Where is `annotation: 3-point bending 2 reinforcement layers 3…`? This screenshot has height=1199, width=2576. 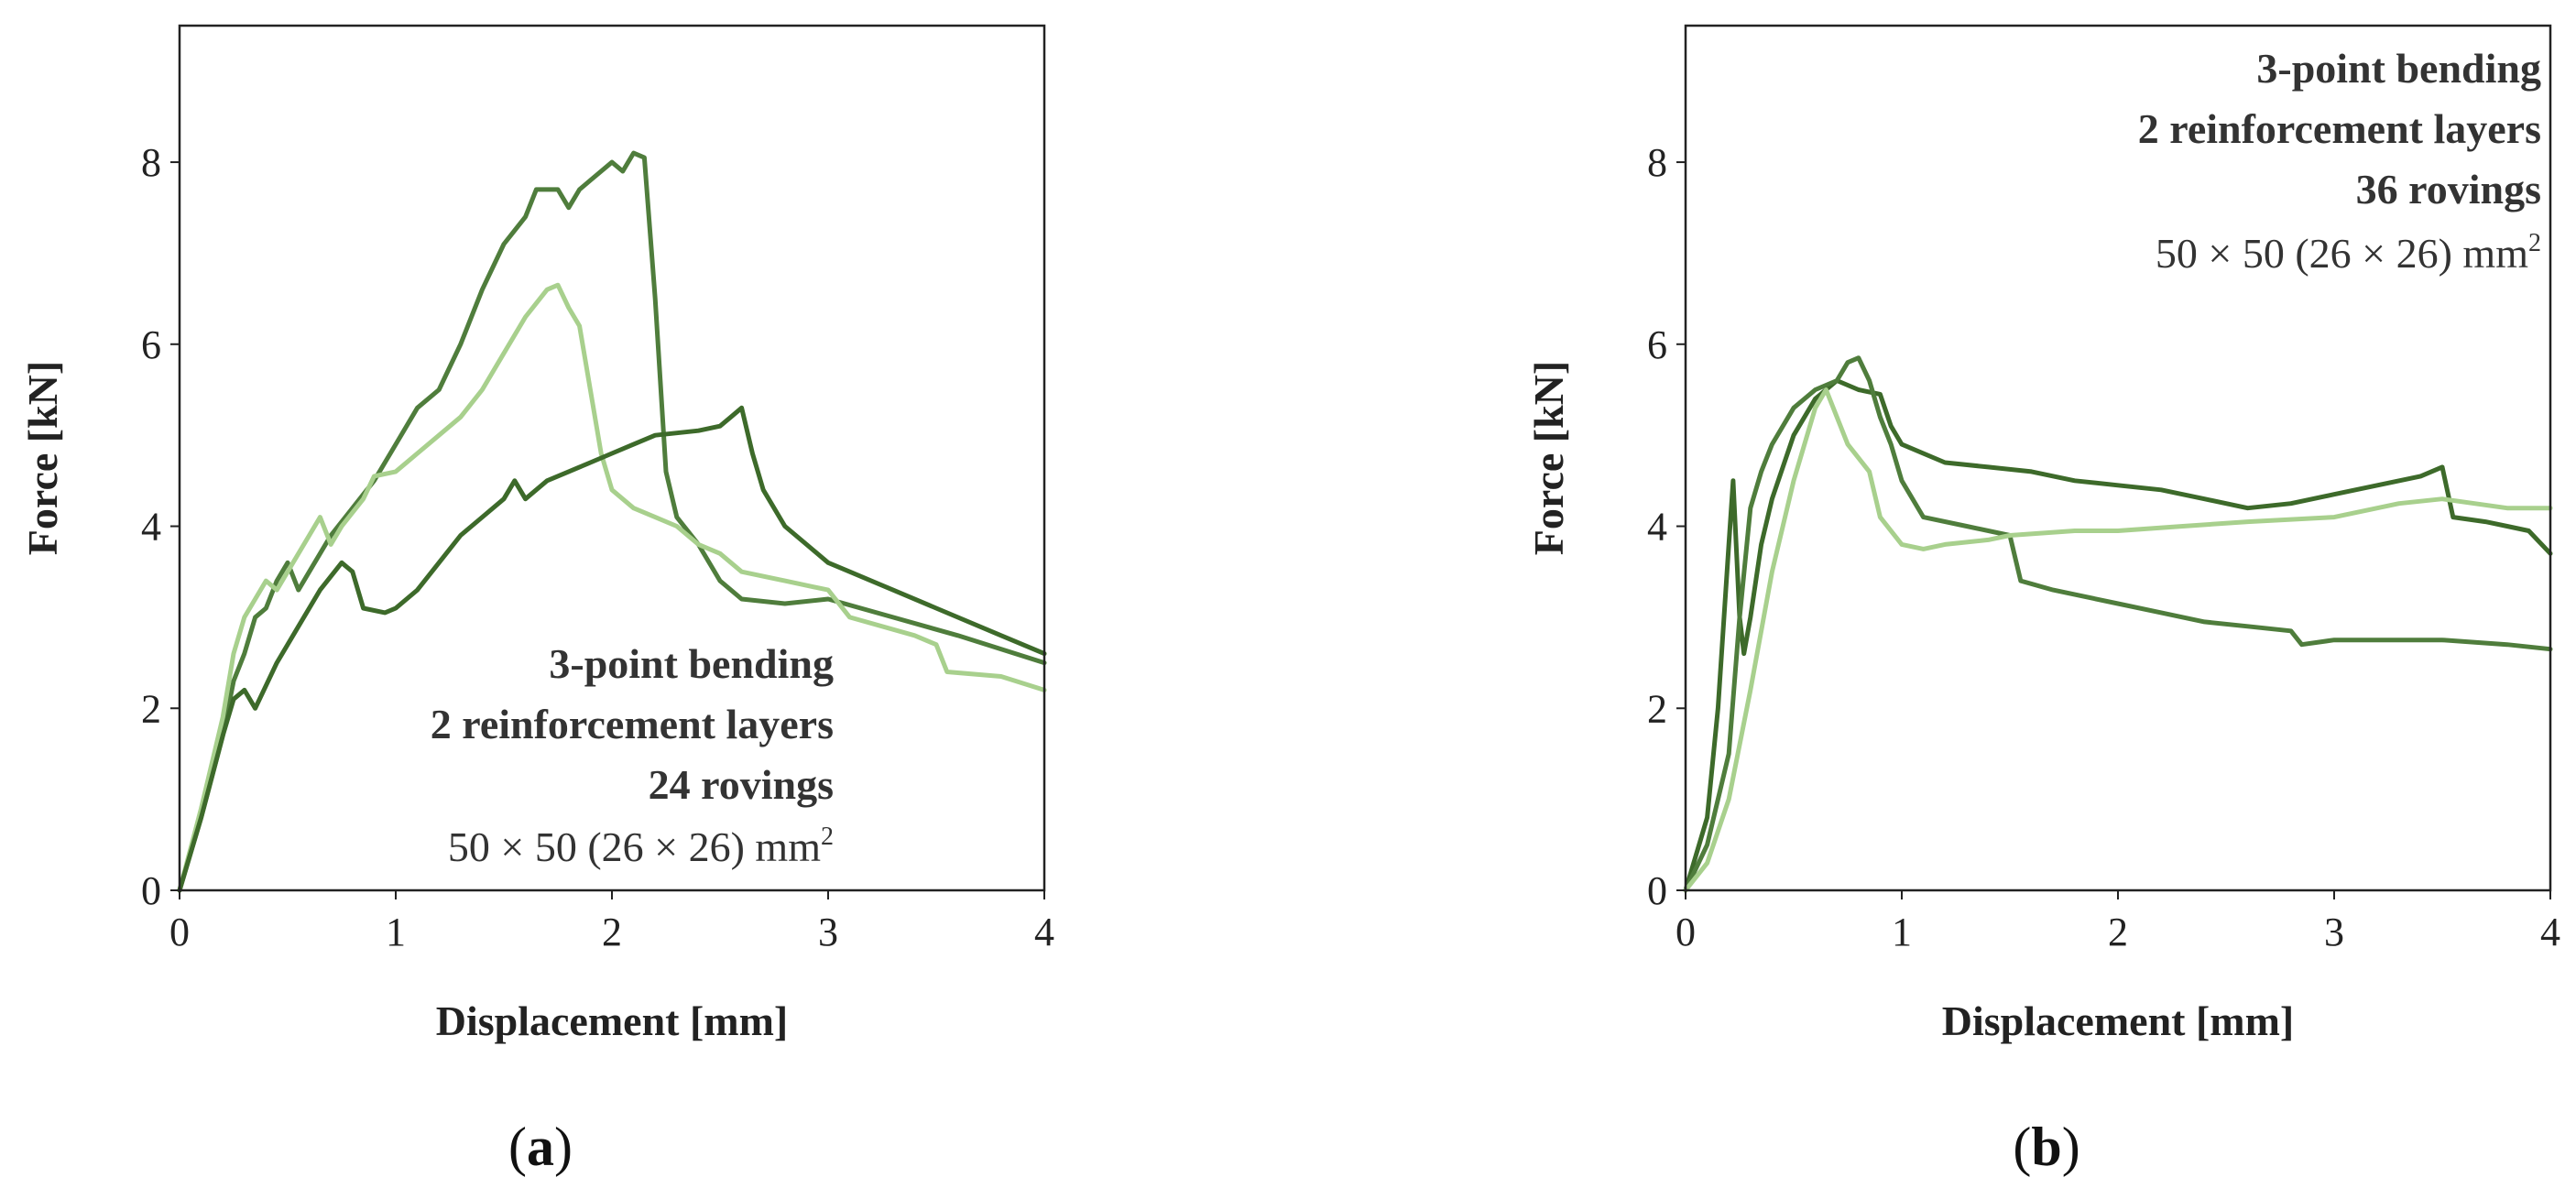
annotation: 3-point bending 2 reinforcement layers 3… is located at coordinates (2340, 161).